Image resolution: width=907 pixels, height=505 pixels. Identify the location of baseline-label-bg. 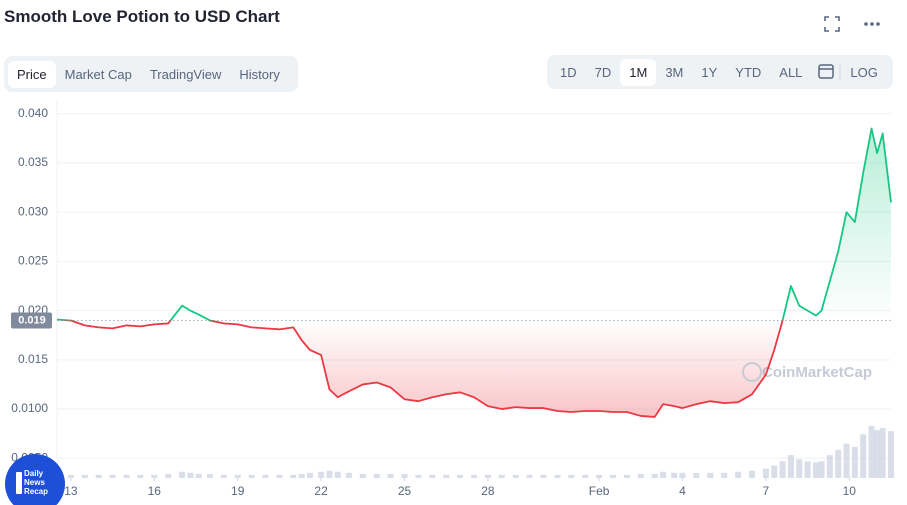
(31, 320).